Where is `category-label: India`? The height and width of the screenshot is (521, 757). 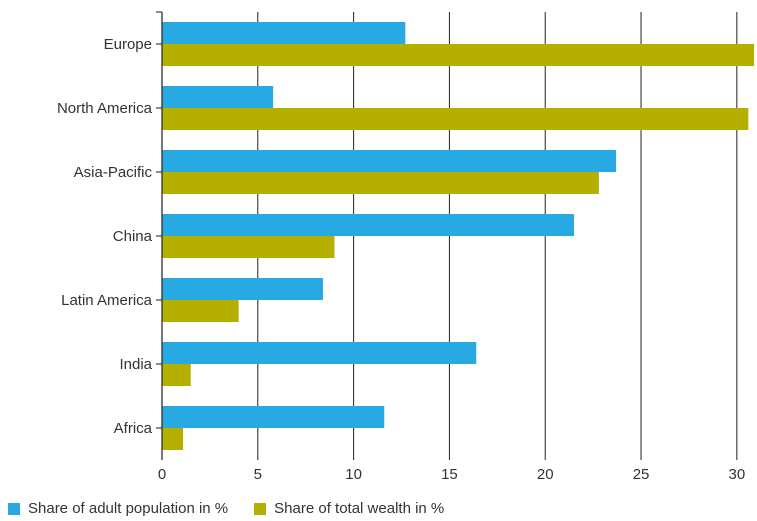 category-label: India is located at coordinates (135, 364).